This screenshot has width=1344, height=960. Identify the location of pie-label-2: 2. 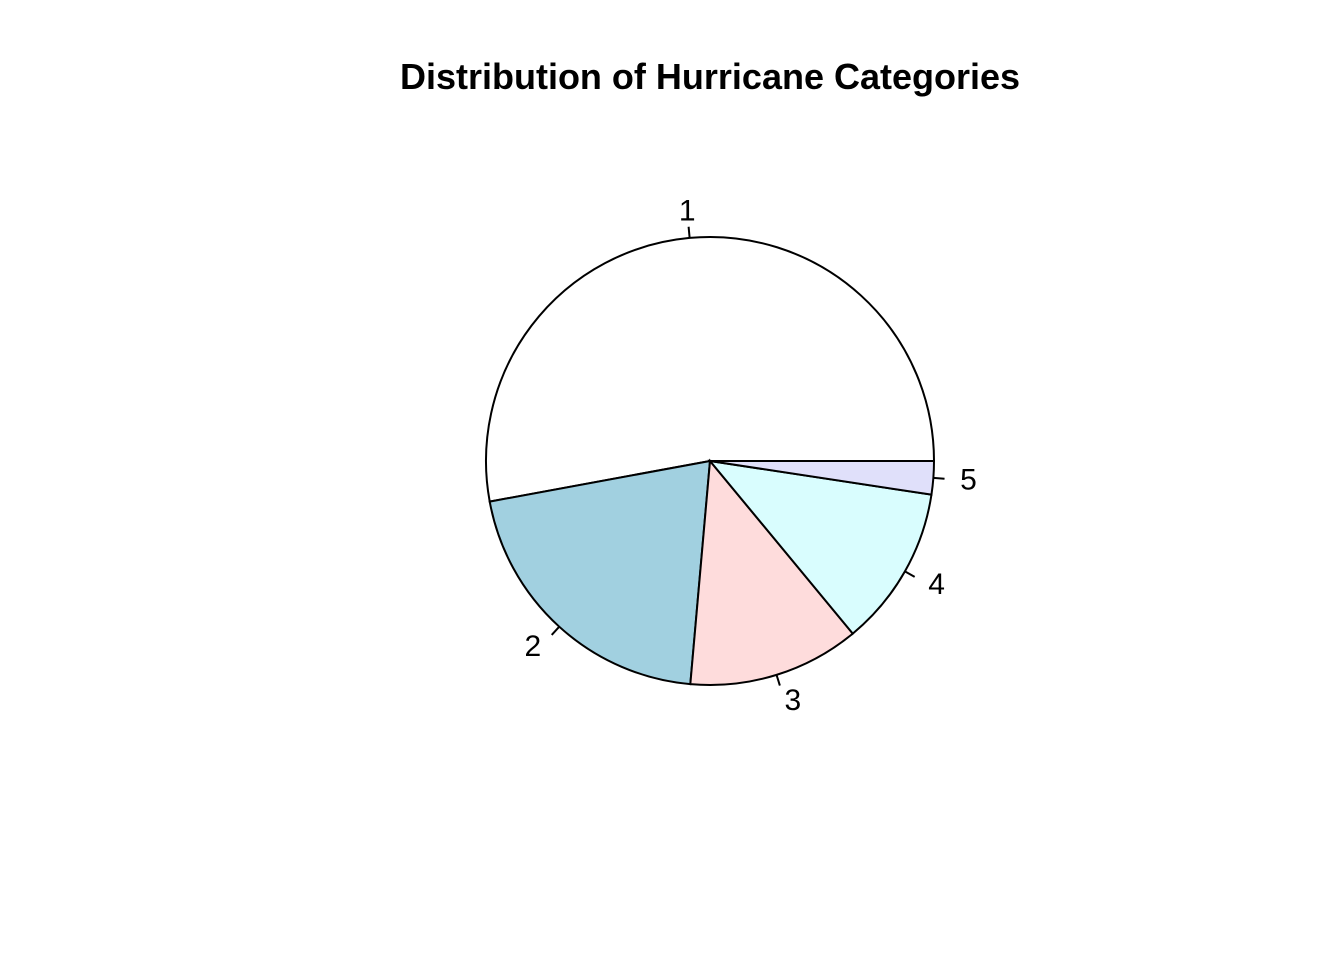
(532, 646).